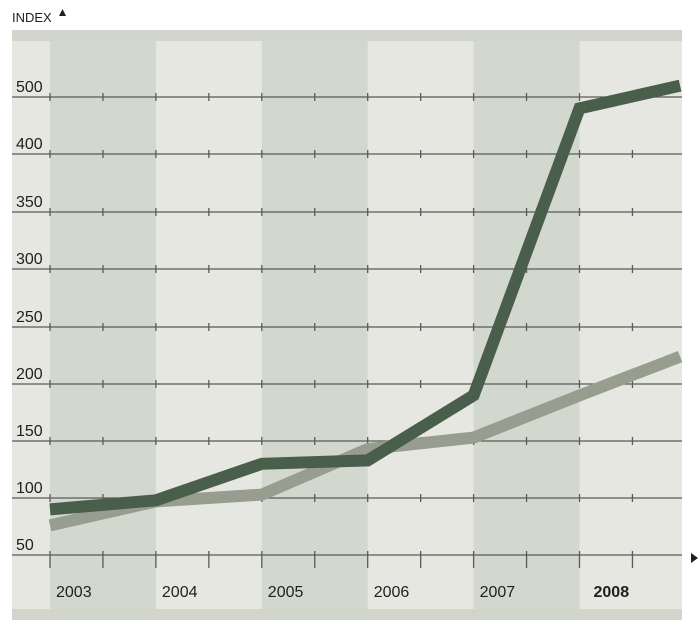  Describe the element at coordinates (29, 202) in the screenshot. I see `y-tick-label: 350` at that location.